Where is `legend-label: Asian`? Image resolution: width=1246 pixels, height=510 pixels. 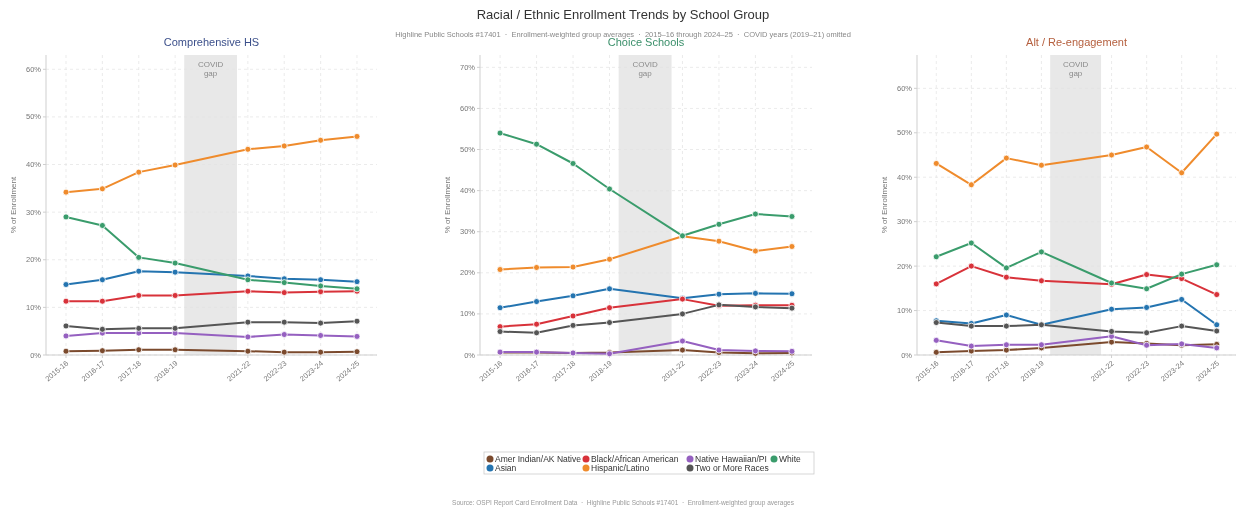
legend-label: Asian is located at coordinates (506, 468).